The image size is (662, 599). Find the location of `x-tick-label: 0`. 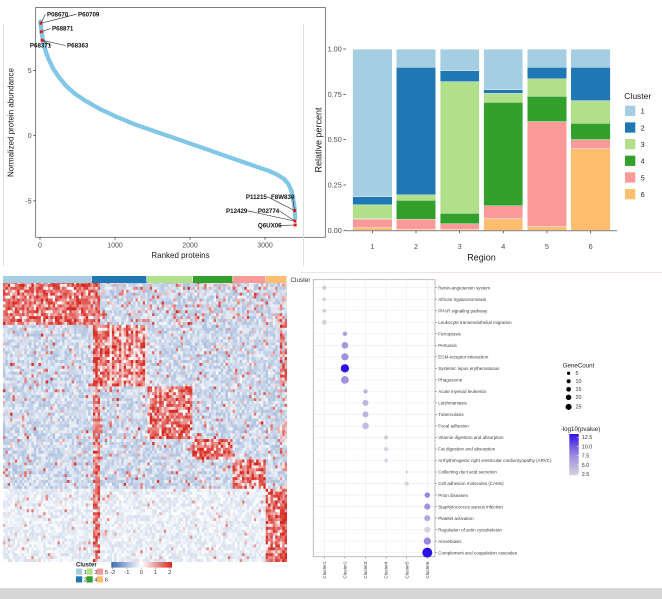

x-tick-label: 0 is located at coordinates (40, 246).